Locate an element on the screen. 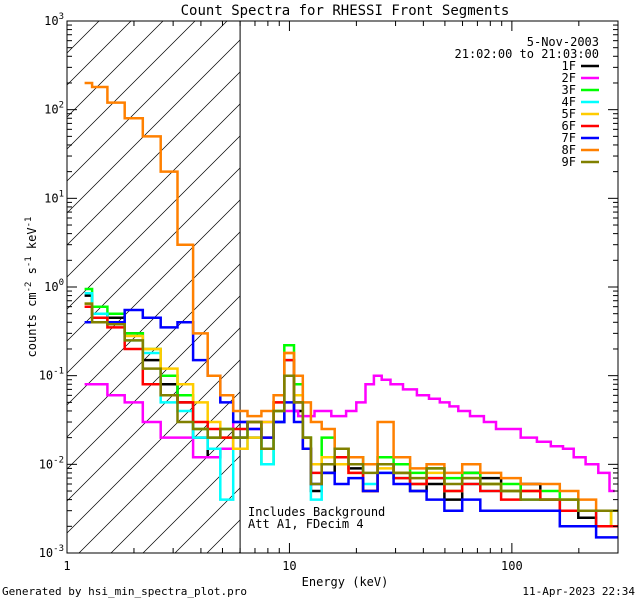 The width and height of the screenshot is (640, 600). legend-label-5F: 5F is located at coordinates (569, 114).